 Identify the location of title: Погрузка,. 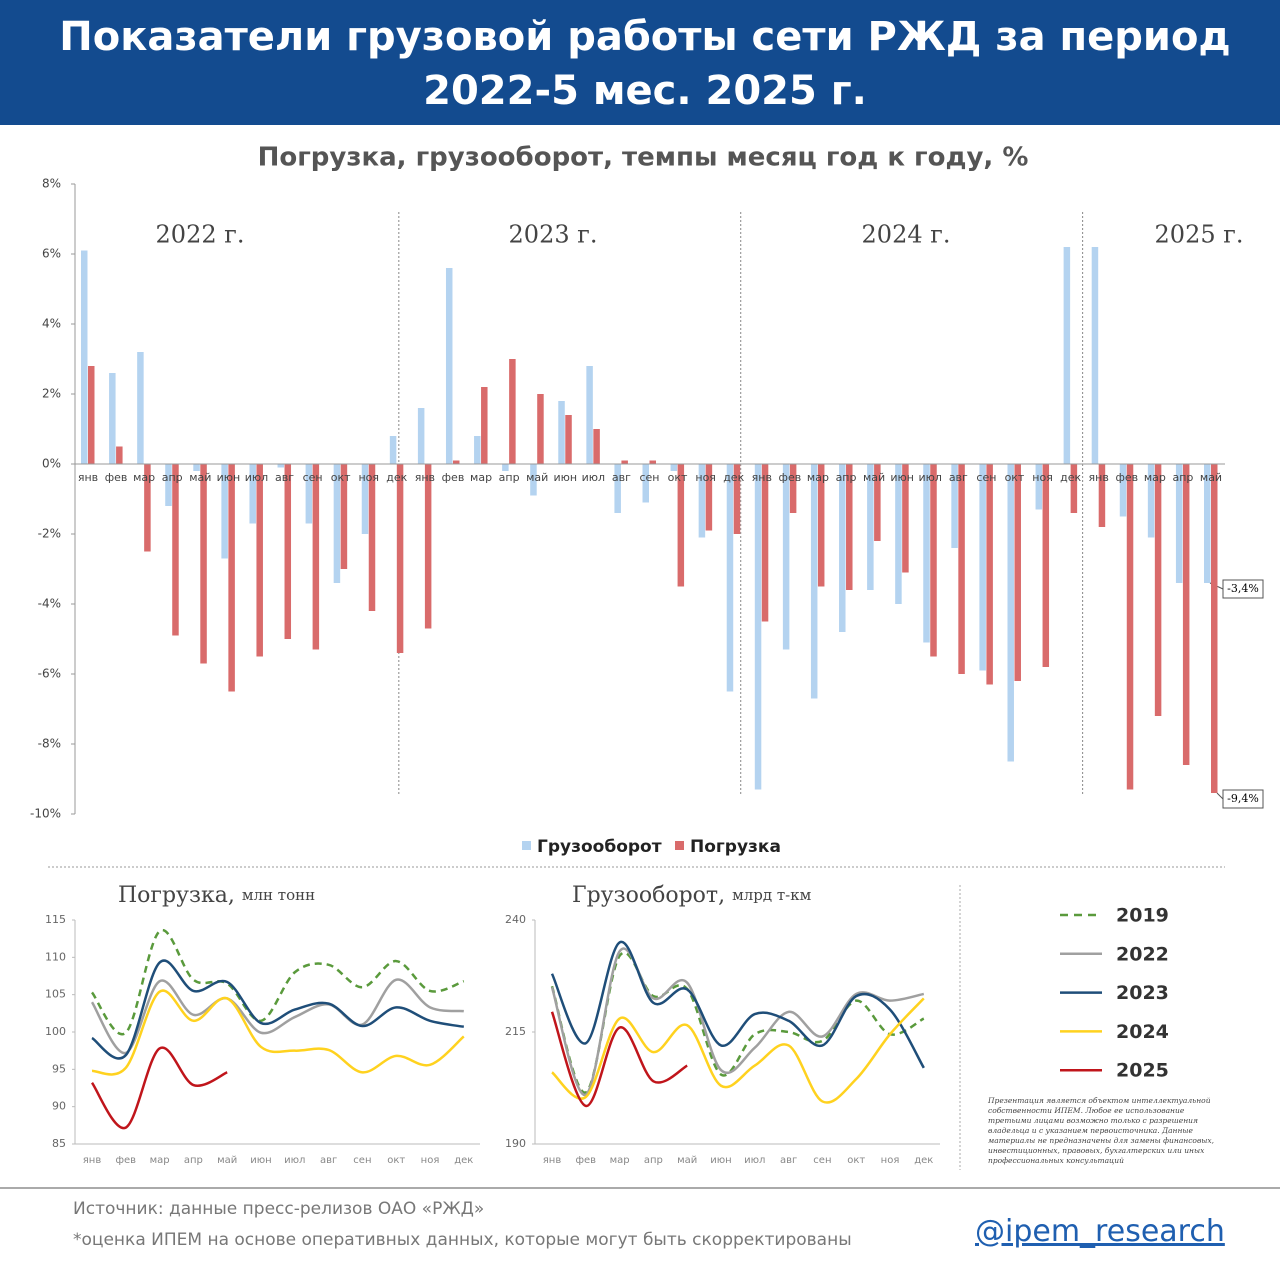
(176, 895).